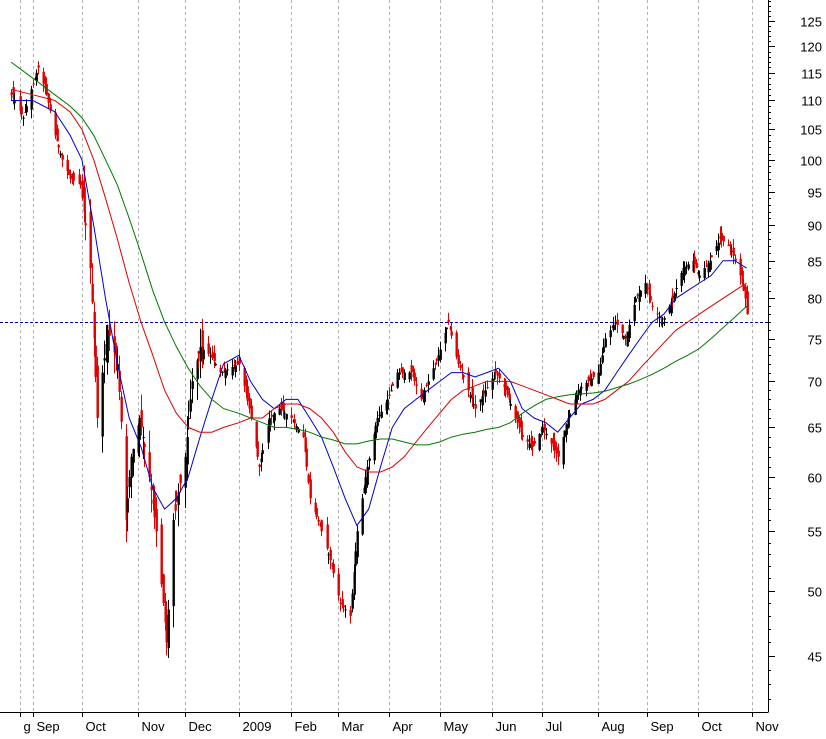 The height and width of the screenshot is (739, 826). Describe the element at coordinates (353, 726) in the screenshot. I see `x-tick-label: Mar` at that location.